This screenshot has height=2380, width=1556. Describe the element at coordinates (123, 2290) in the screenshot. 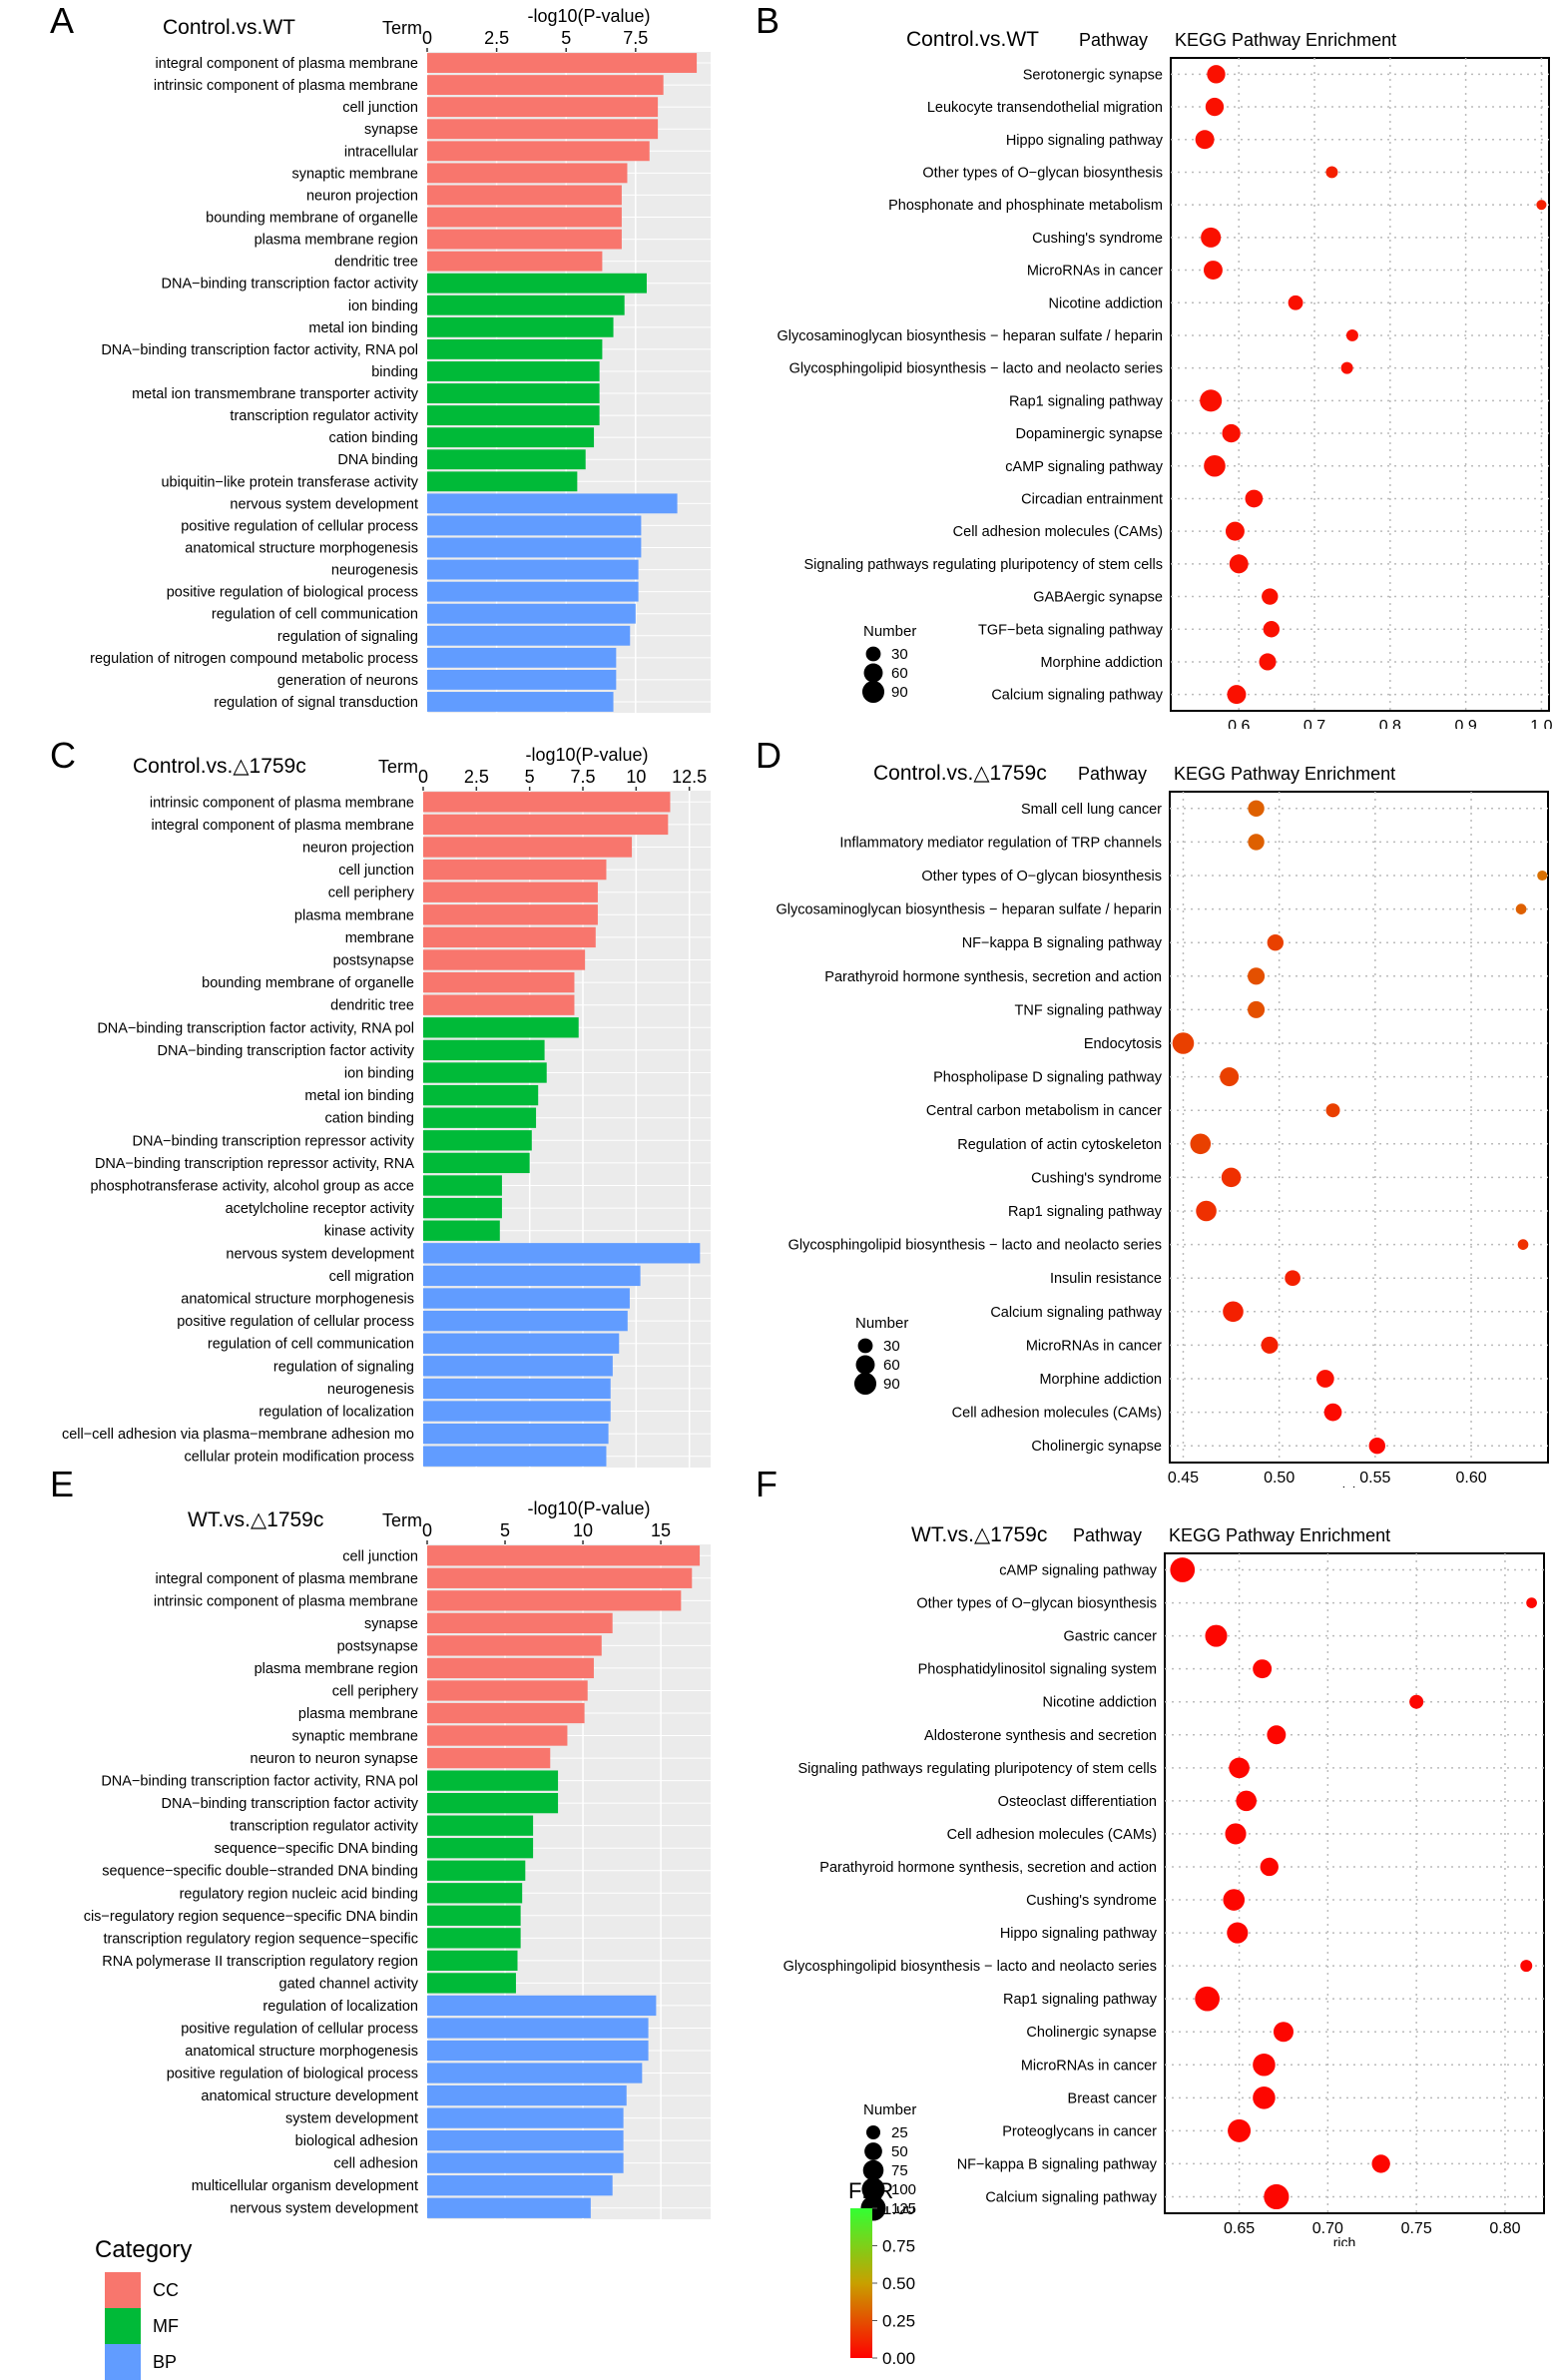

I see `legend-swatch-cc` at that location.